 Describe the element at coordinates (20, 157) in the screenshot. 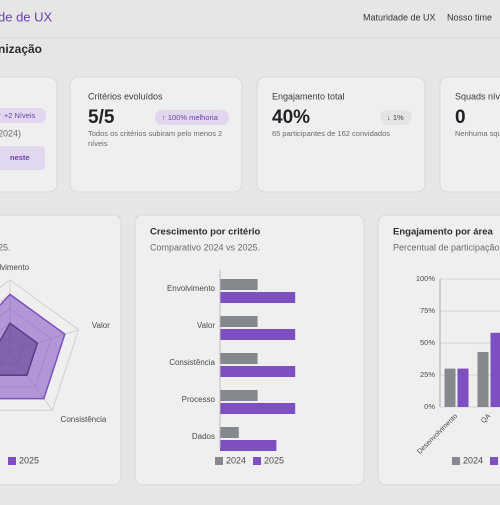

I see `button-text: neste` at that location.